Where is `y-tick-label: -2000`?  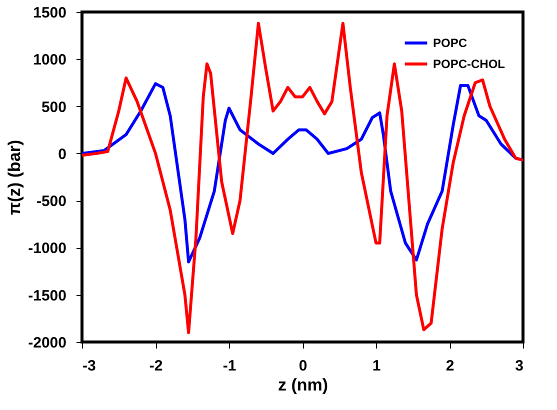 y-tick-label: -2000 is located at coordinates (47, 343).